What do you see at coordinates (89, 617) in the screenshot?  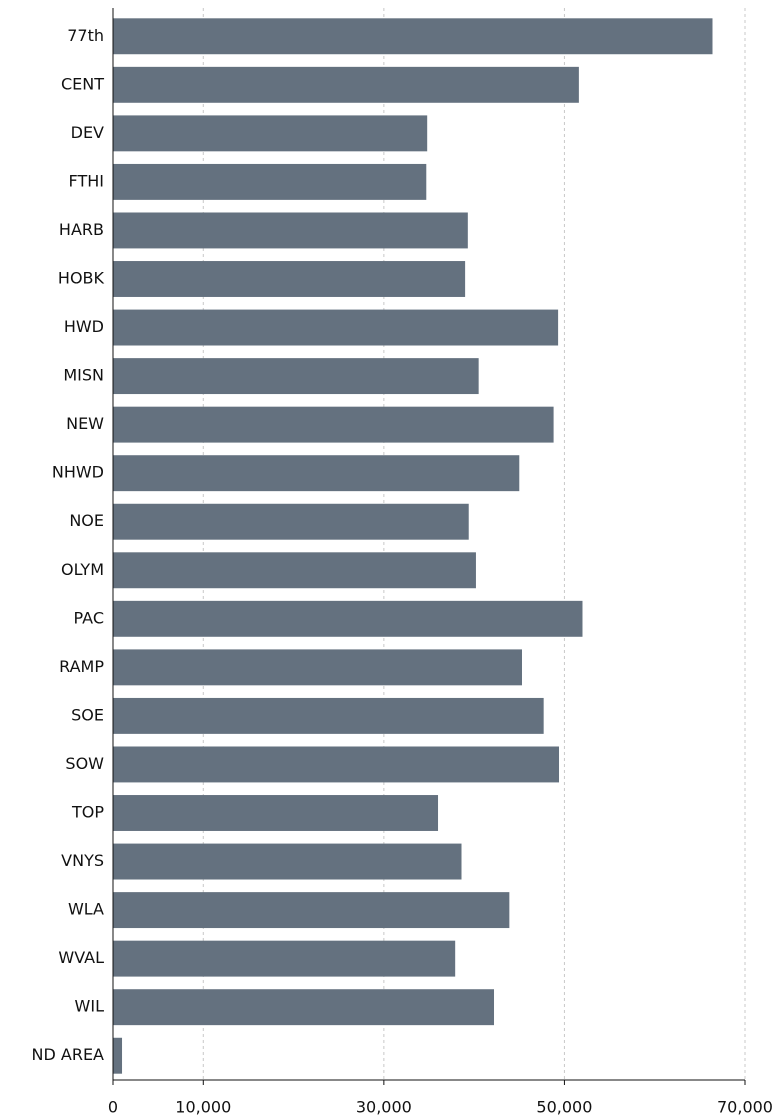 I see `y-tick-label: PAC` at bounding box center [89, 617].